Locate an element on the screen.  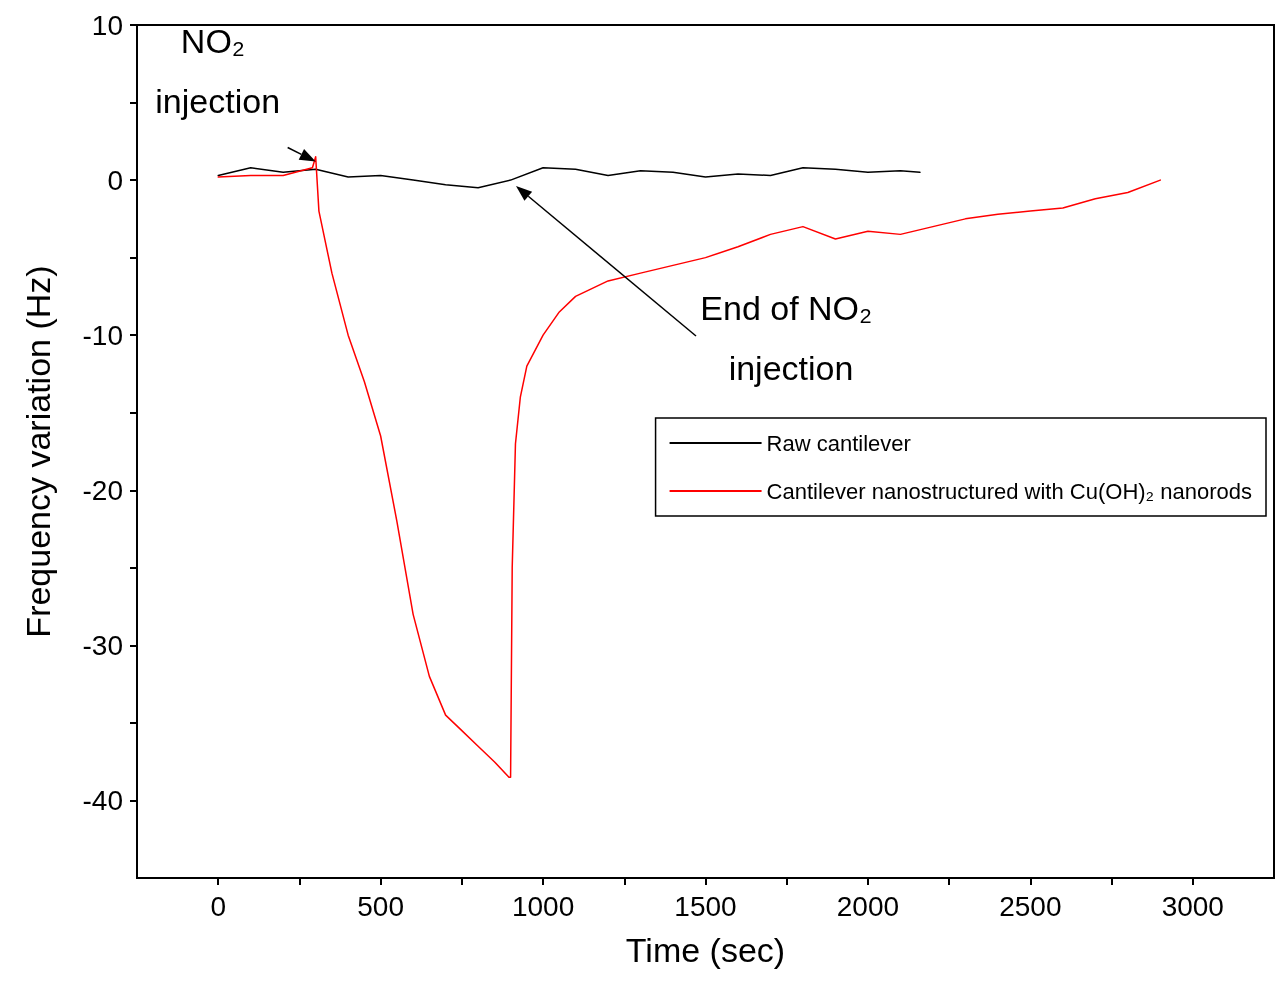
y-tick-label: -20 is located at coordinates (102, 490).